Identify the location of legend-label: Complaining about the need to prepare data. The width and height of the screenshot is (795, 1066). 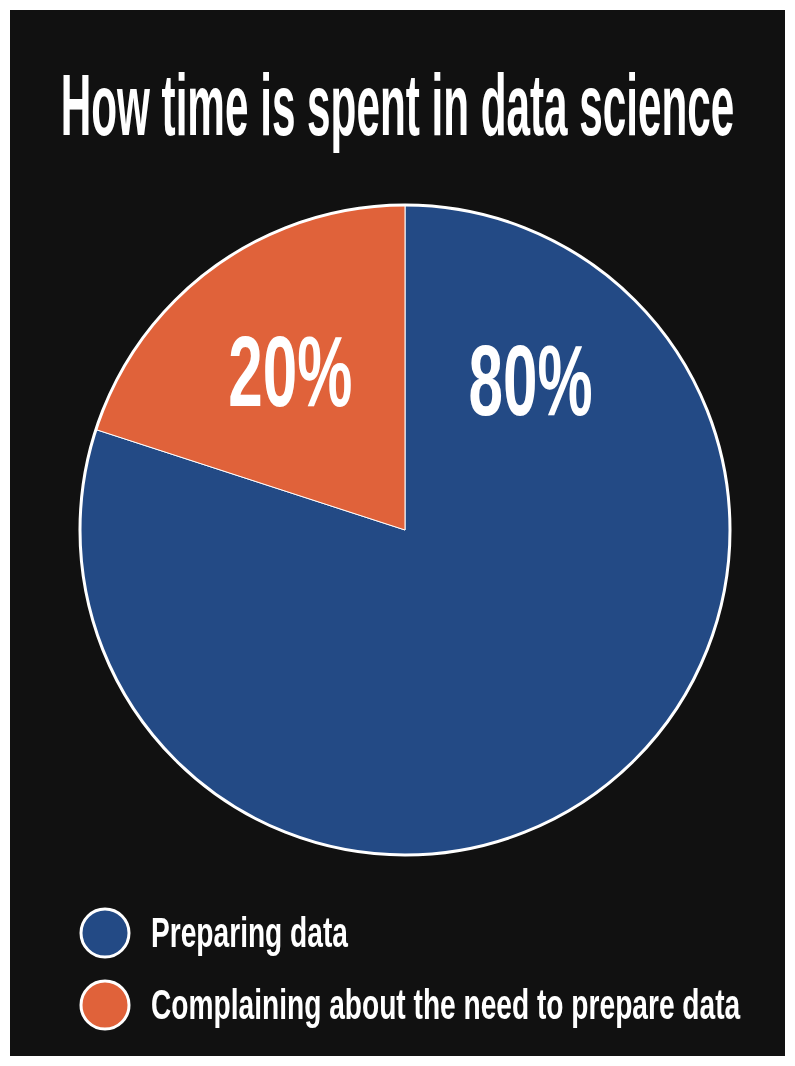
(446, 1005).